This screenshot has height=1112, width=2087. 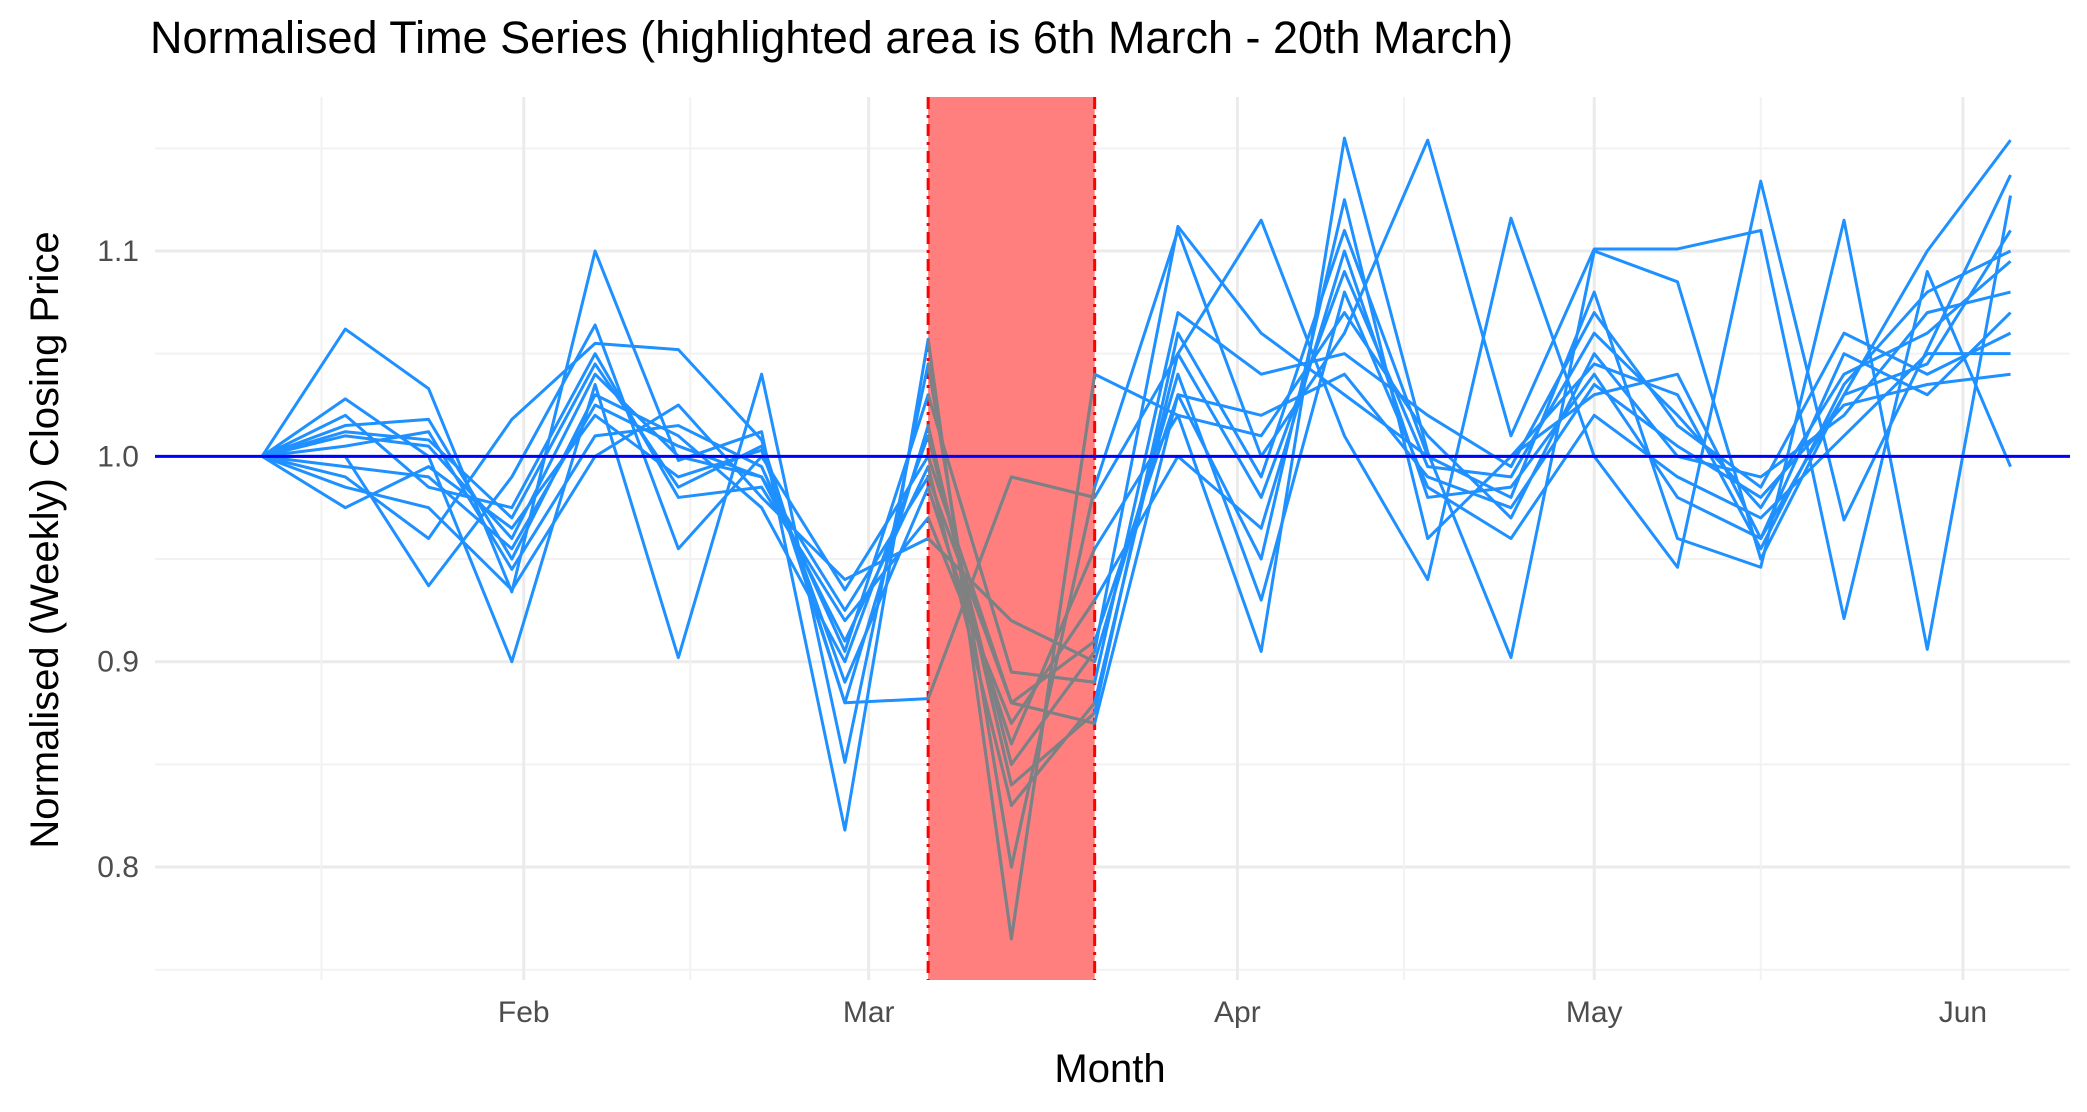 What do you see at coordinates (118, 251) in the screenshot?
I see `y-tick-label: 1.1` at bounding box center [118, 251].